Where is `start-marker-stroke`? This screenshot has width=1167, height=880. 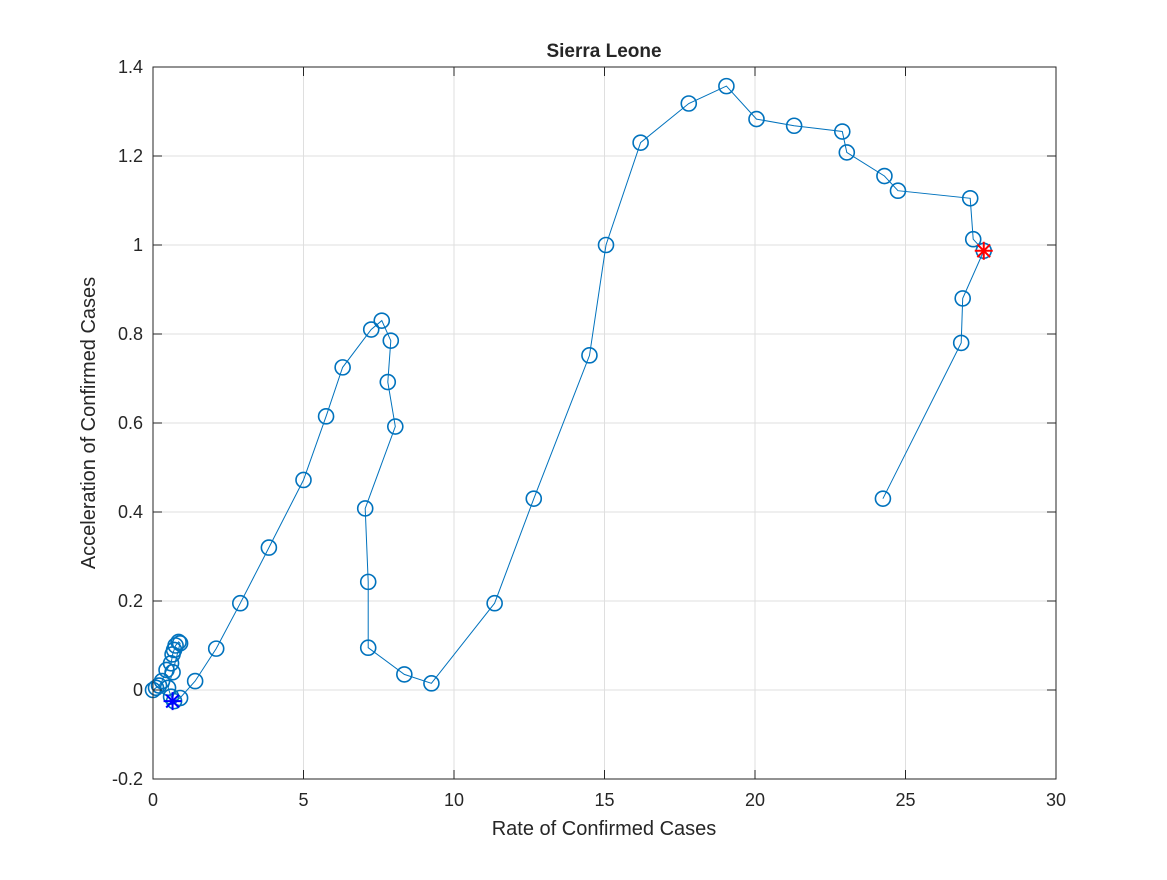 start-marker-stroke is located at coordinates (172, 701).